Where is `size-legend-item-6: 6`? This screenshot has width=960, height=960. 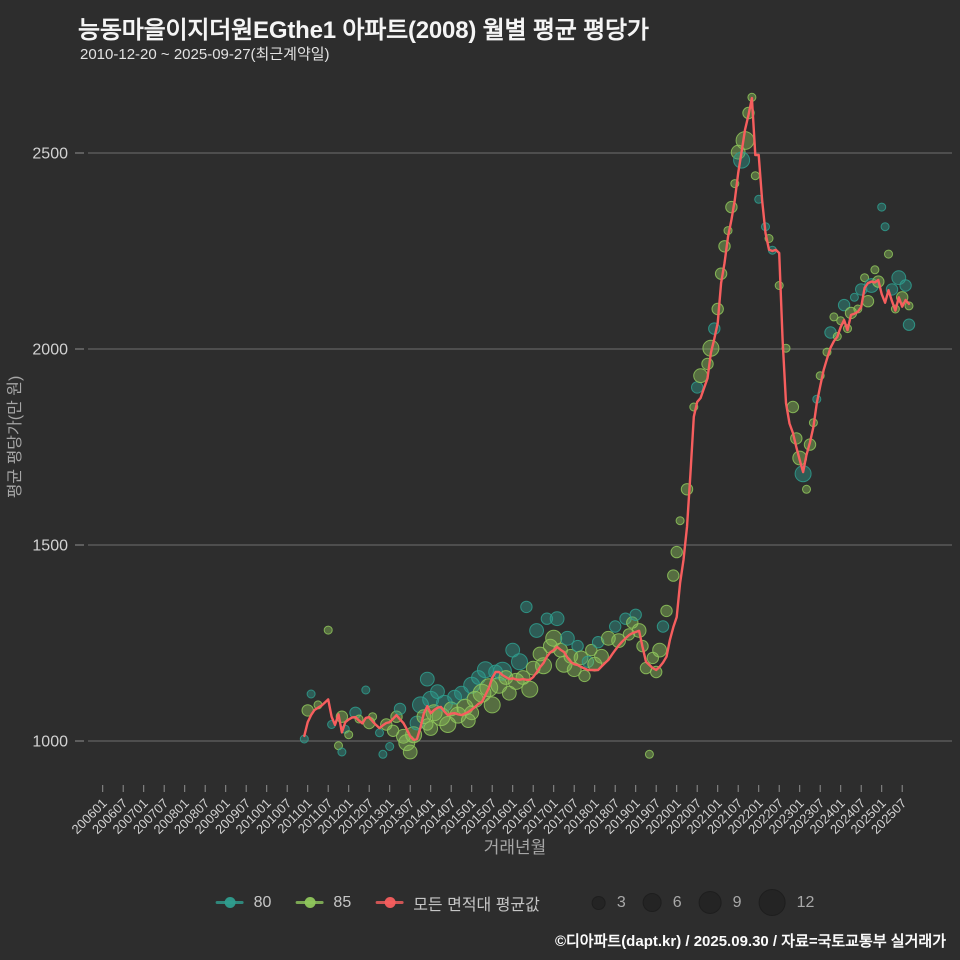 size-legend-item-6: 6 is located at coordinates (662, 902).